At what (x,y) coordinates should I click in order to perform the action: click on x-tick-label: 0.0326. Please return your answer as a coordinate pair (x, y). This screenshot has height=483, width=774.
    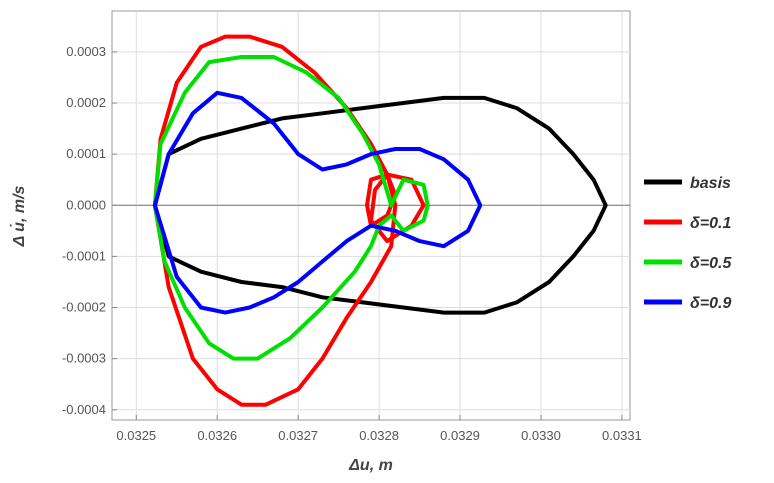
    Looking at the image, I should click on (217, 435).